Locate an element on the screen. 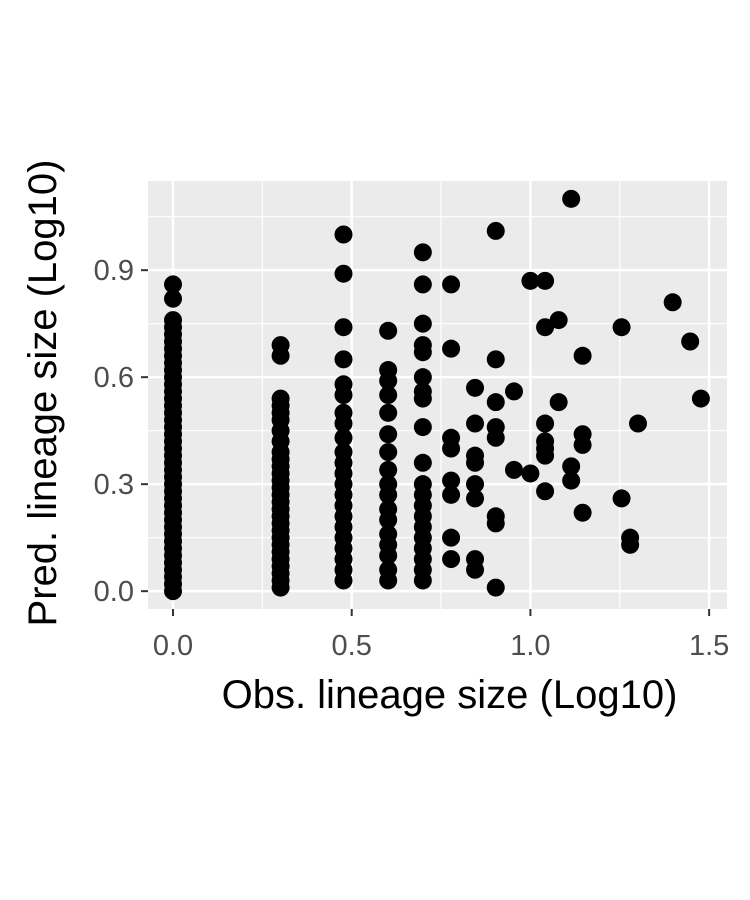  x-tick-label: 1.0 is located at coordinates (530, 646).